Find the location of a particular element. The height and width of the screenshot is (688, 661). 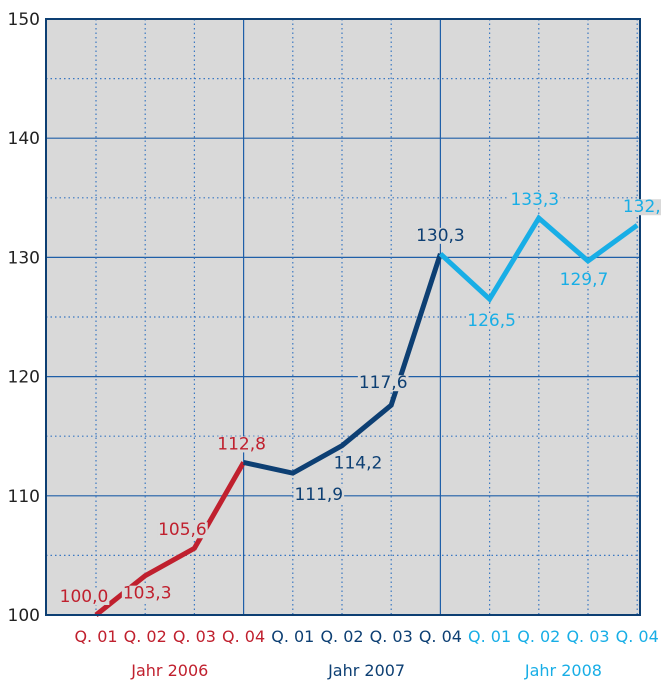

year-group-label: Jahr 2008 is located at coordinates (563, 670).